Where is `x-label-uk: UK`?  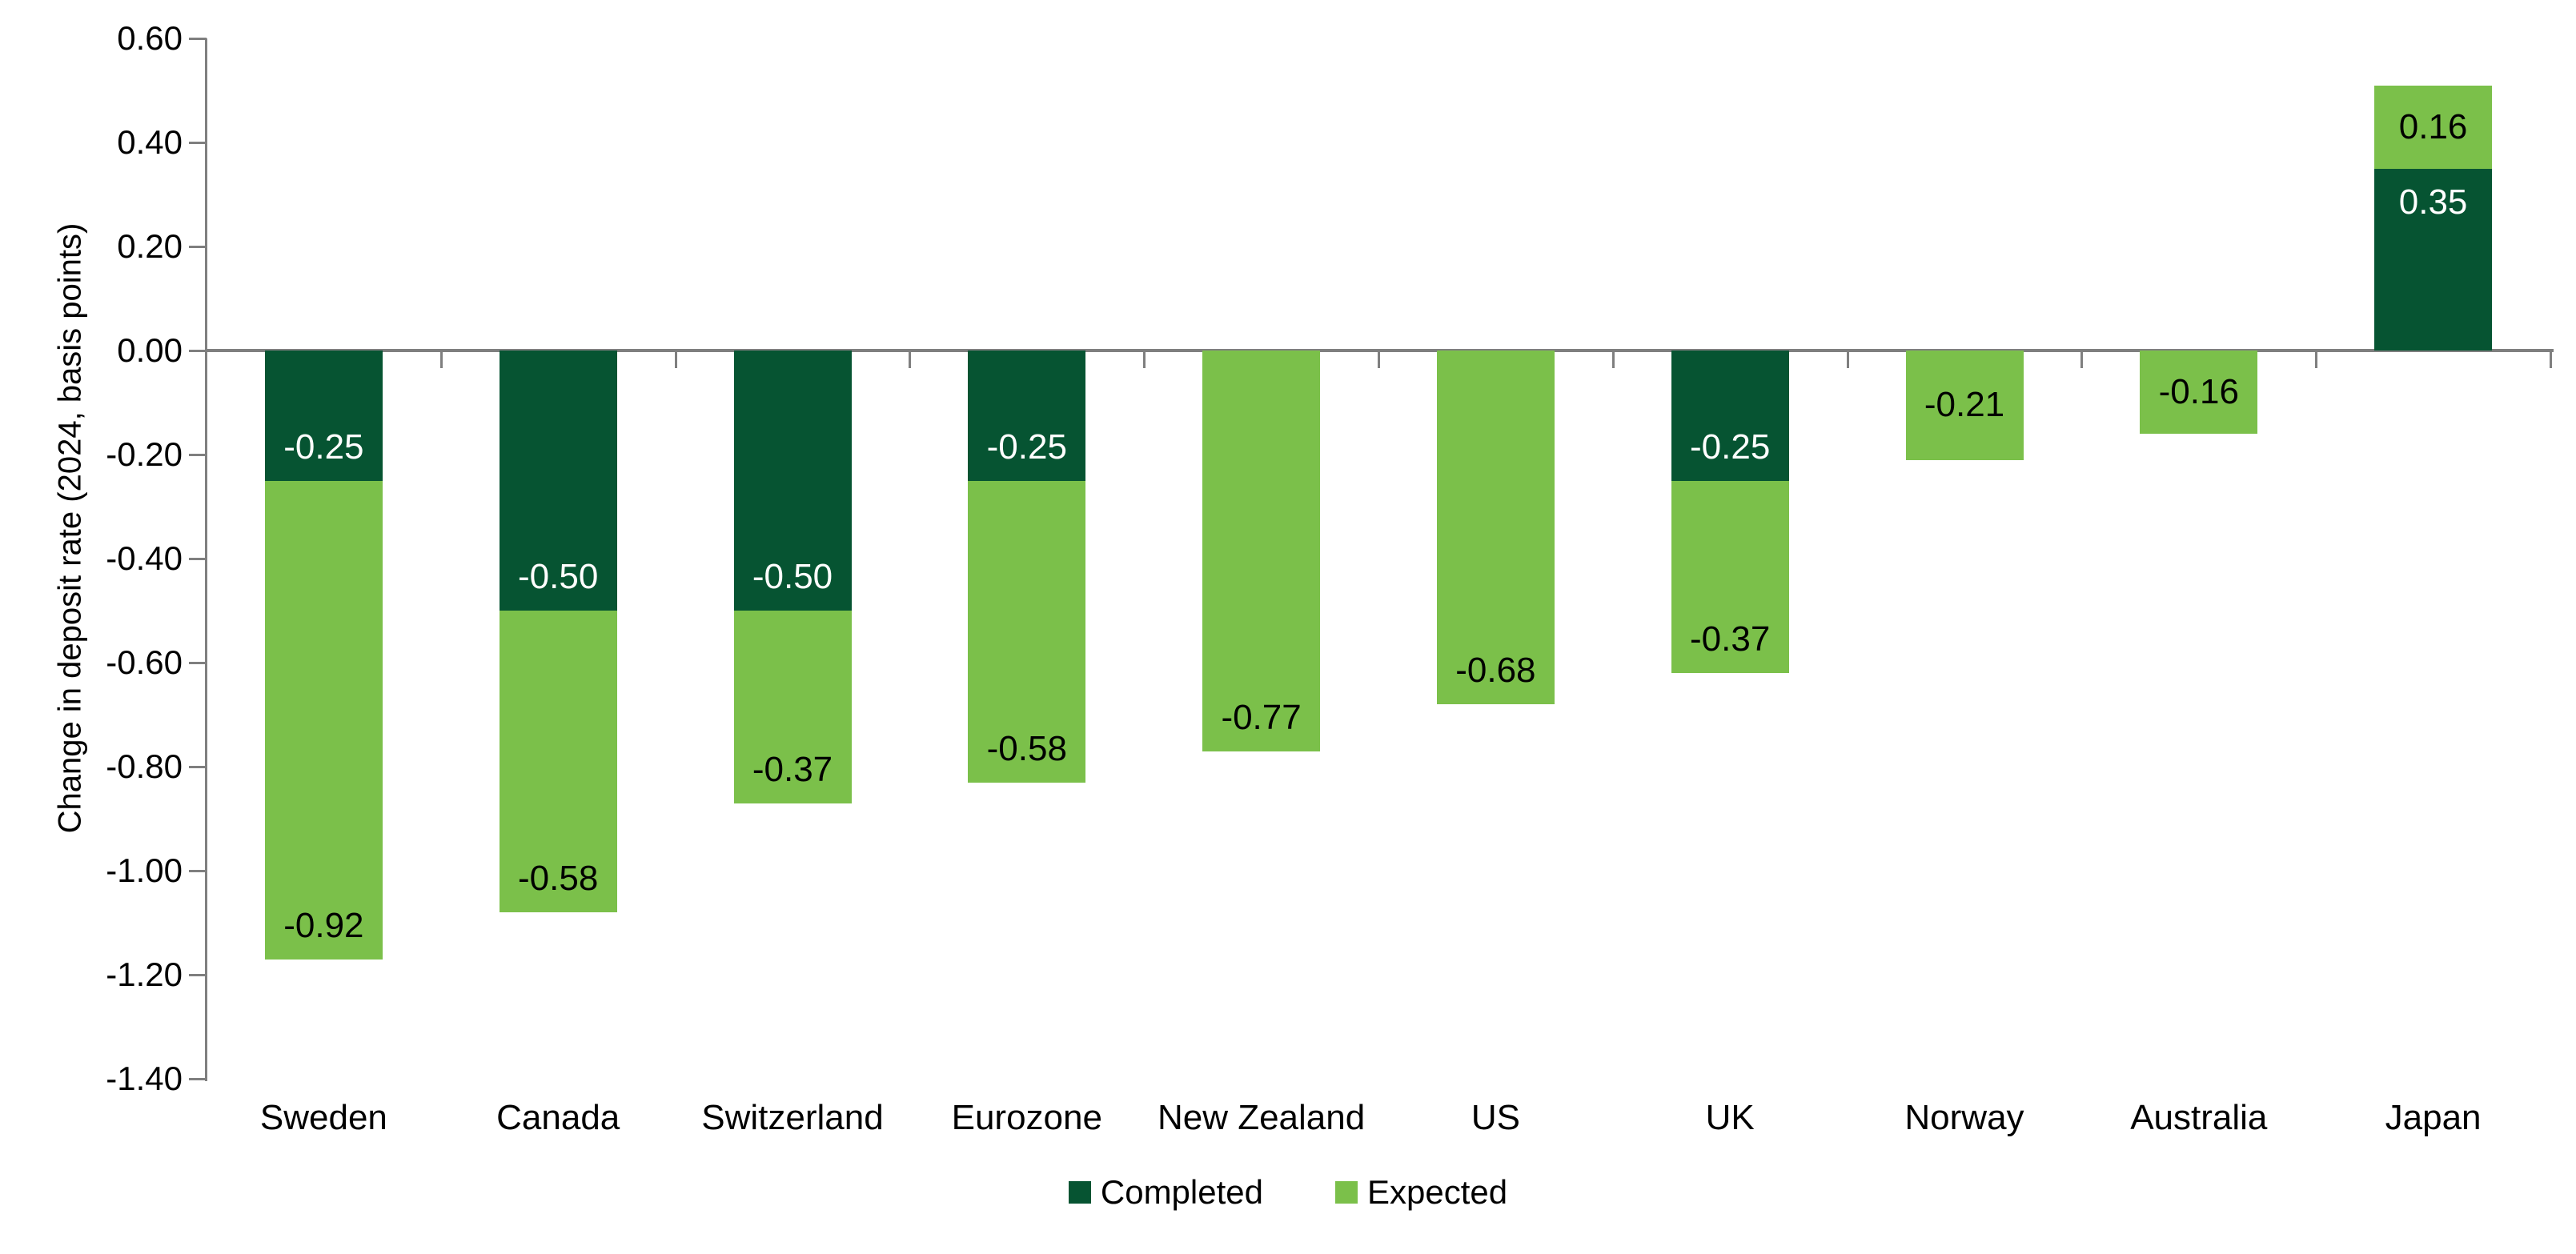 x-label-uk: UK is located at coordinates (1730, 1118).